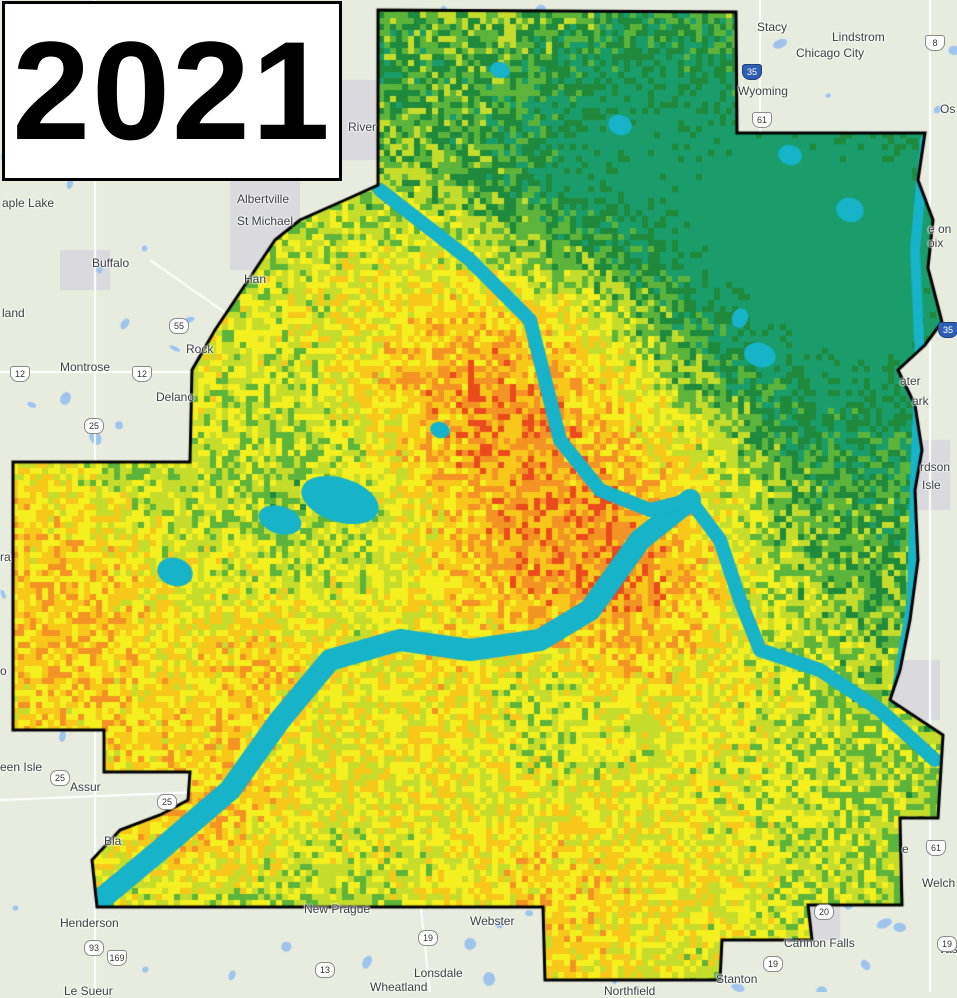  What do you see at coordinates (936, 243) in the screenshot?
I see `place-label: oix` at bounding box center [936, 243].